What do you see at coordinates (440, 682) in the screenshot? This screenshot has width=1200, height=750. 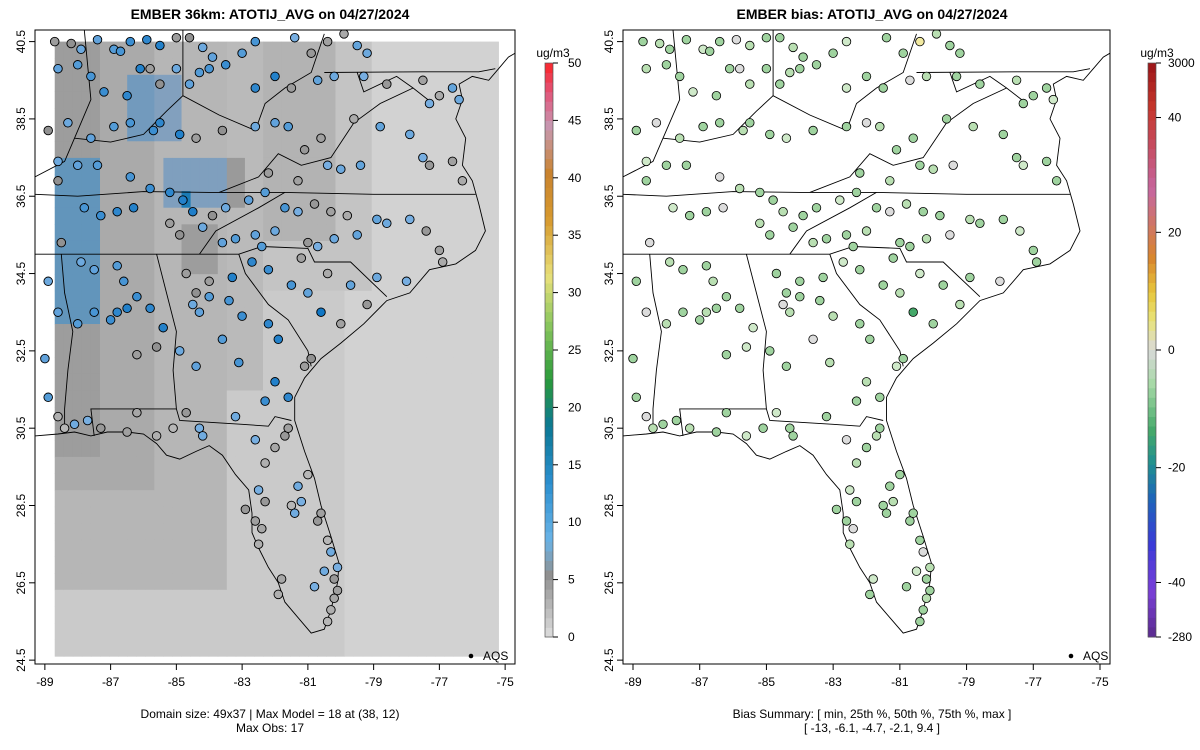 I see `x-tick-label: -77` at bounding box center [440, 682].